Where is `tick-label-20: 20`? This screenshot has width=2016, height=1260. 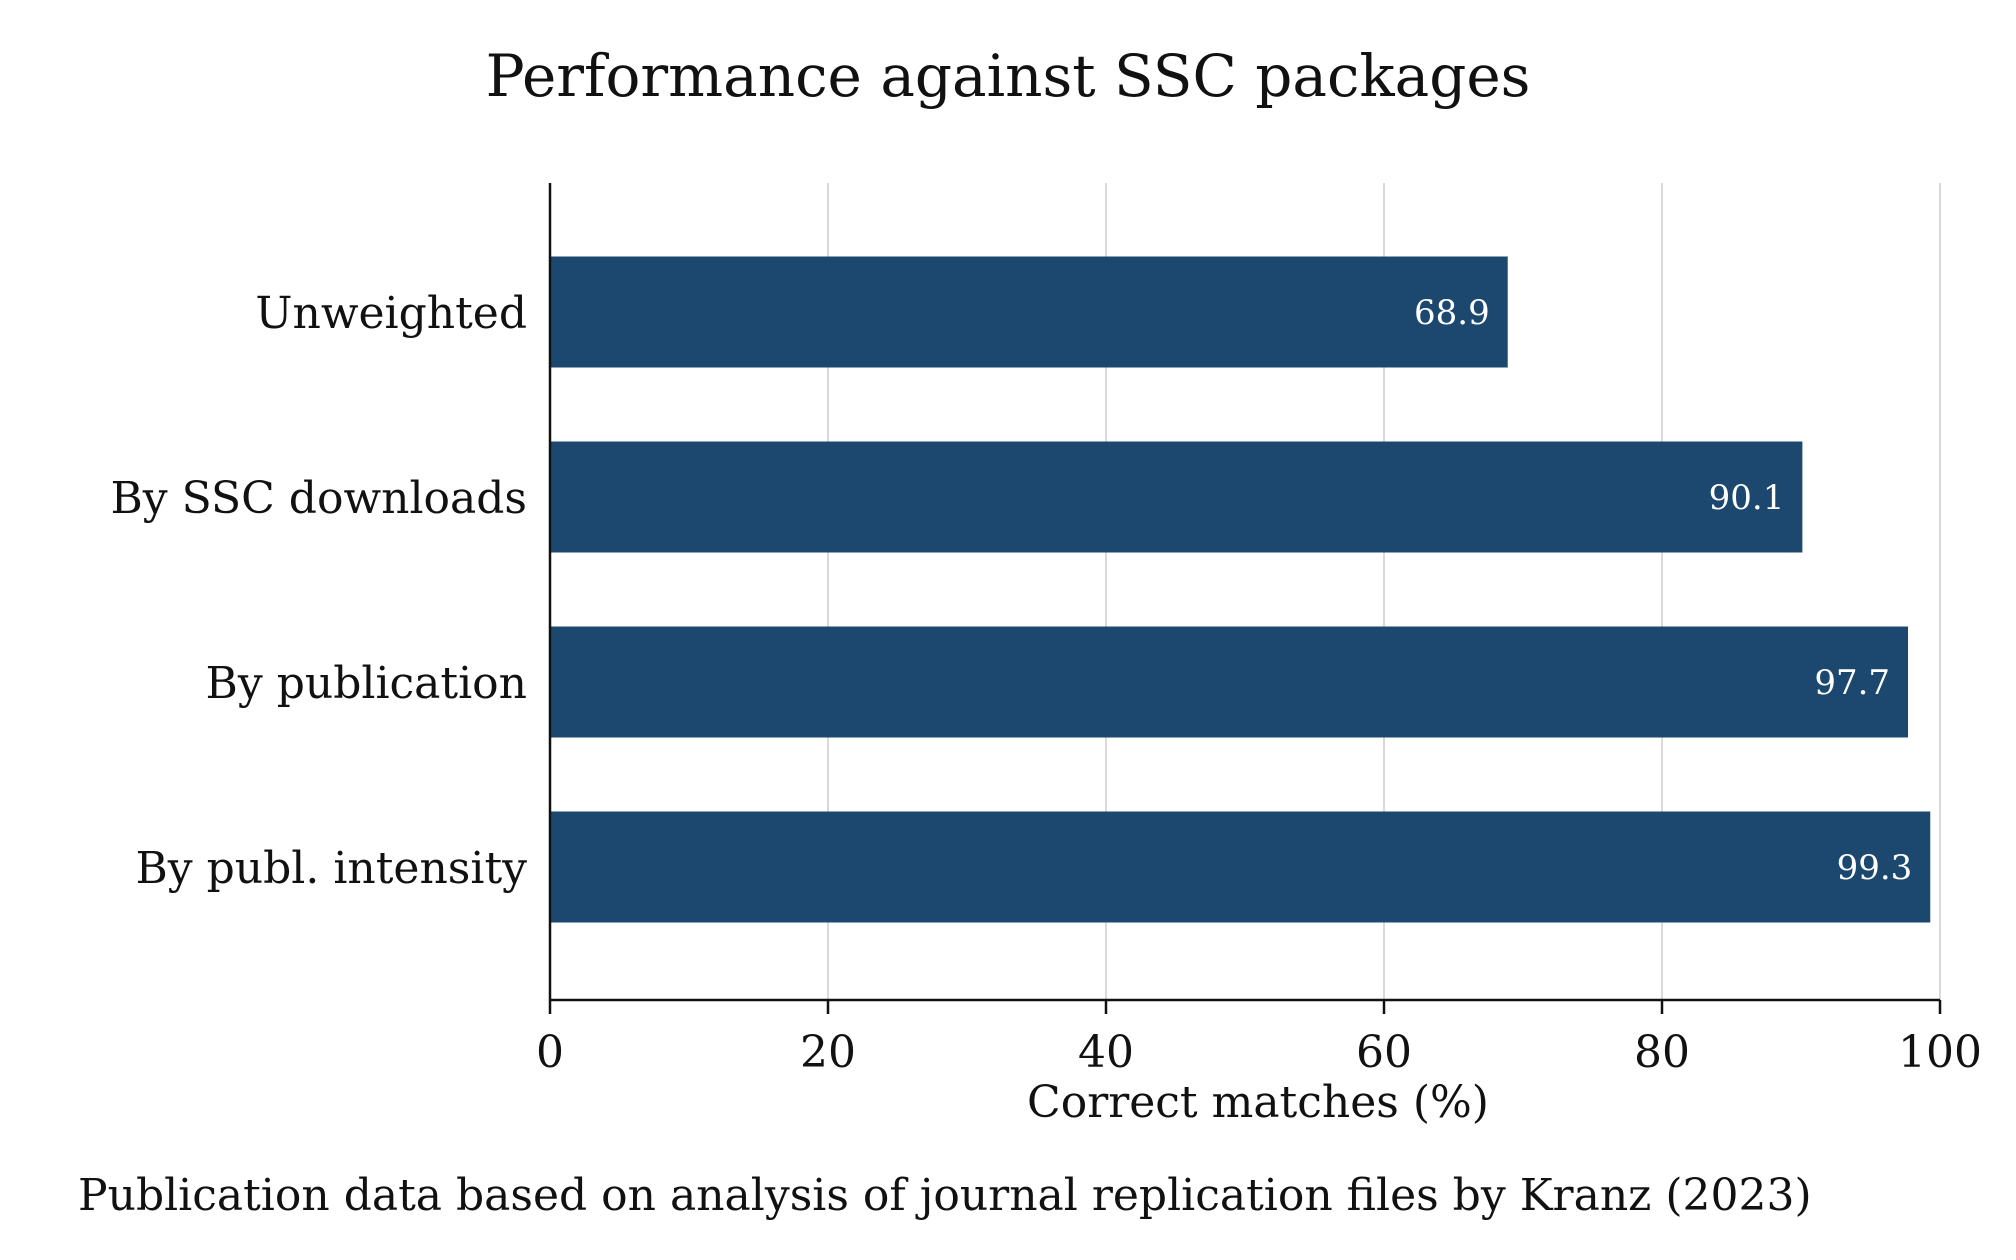 tick-label-20: 20 is located at coordinates (828, 1052).